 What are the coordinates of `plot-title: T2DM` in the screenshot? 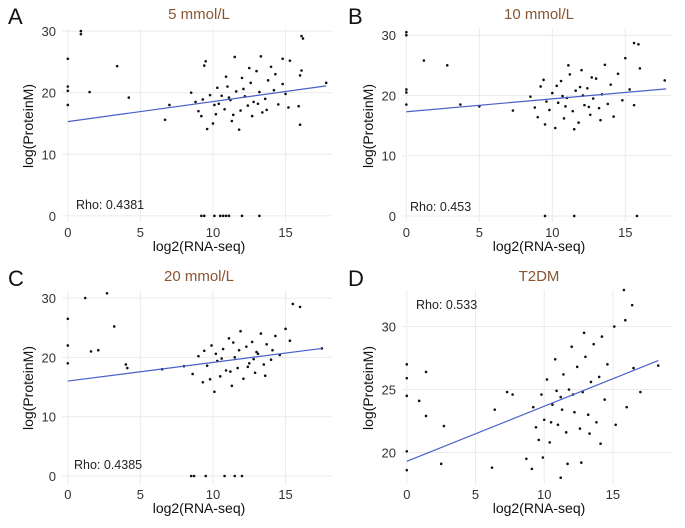 It's located at (539, 276).